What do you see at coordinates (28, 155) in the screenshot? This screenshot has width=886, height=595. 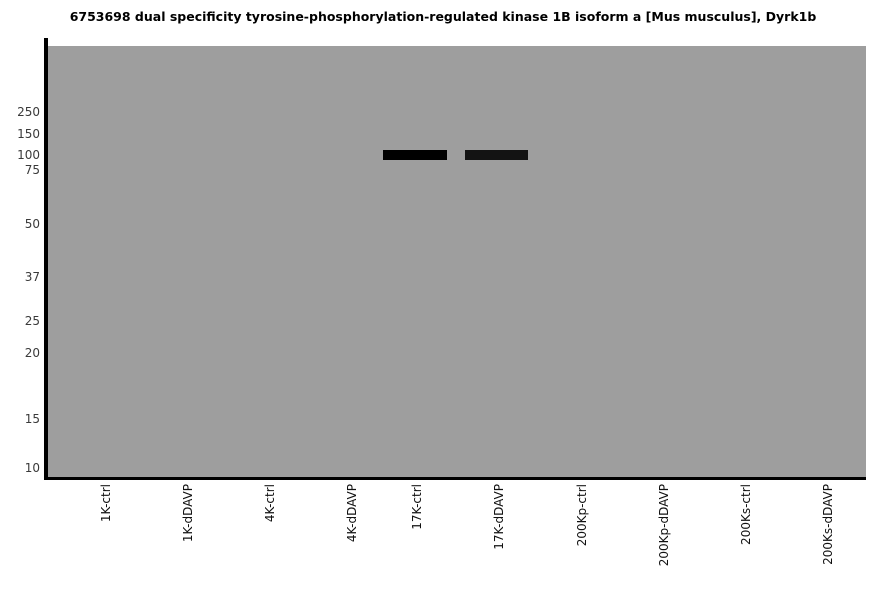 I see `mw-tick-label: 100` at bounding box center [28, 155].